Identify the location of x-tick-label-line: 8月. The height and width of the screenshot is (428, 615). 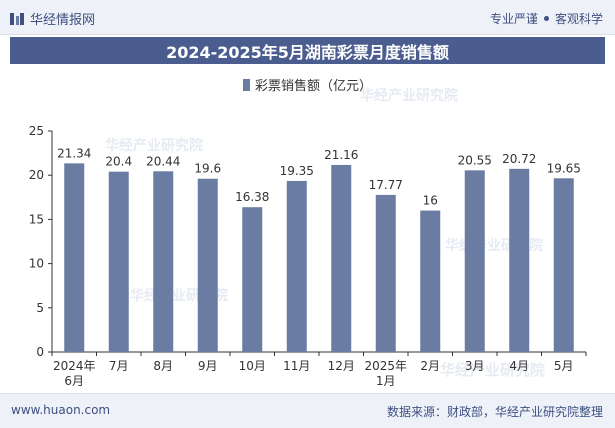
(163, 366).